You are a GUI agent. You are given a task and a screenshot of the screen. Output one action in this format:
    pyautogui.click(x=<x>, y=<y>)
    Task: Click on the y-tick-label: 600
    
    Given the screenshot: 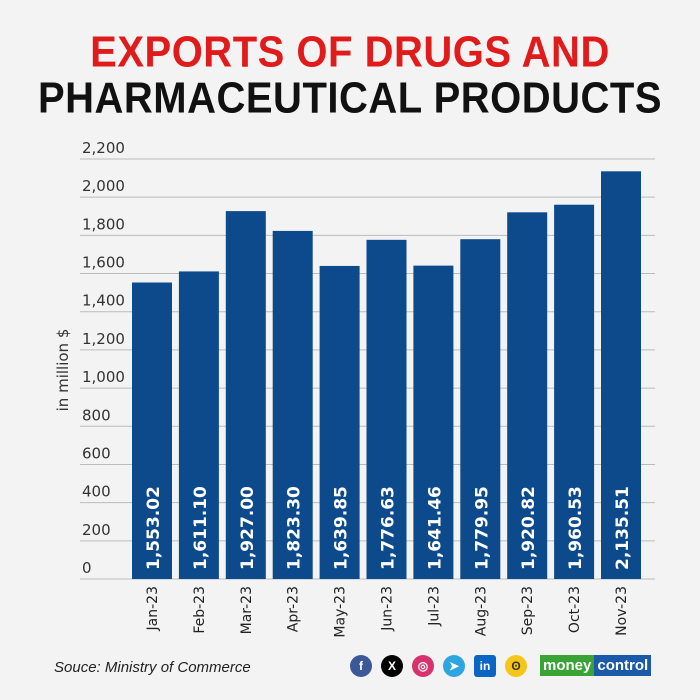 What is the action you would take?
    pyautogui.click(x=96, y=453)
    